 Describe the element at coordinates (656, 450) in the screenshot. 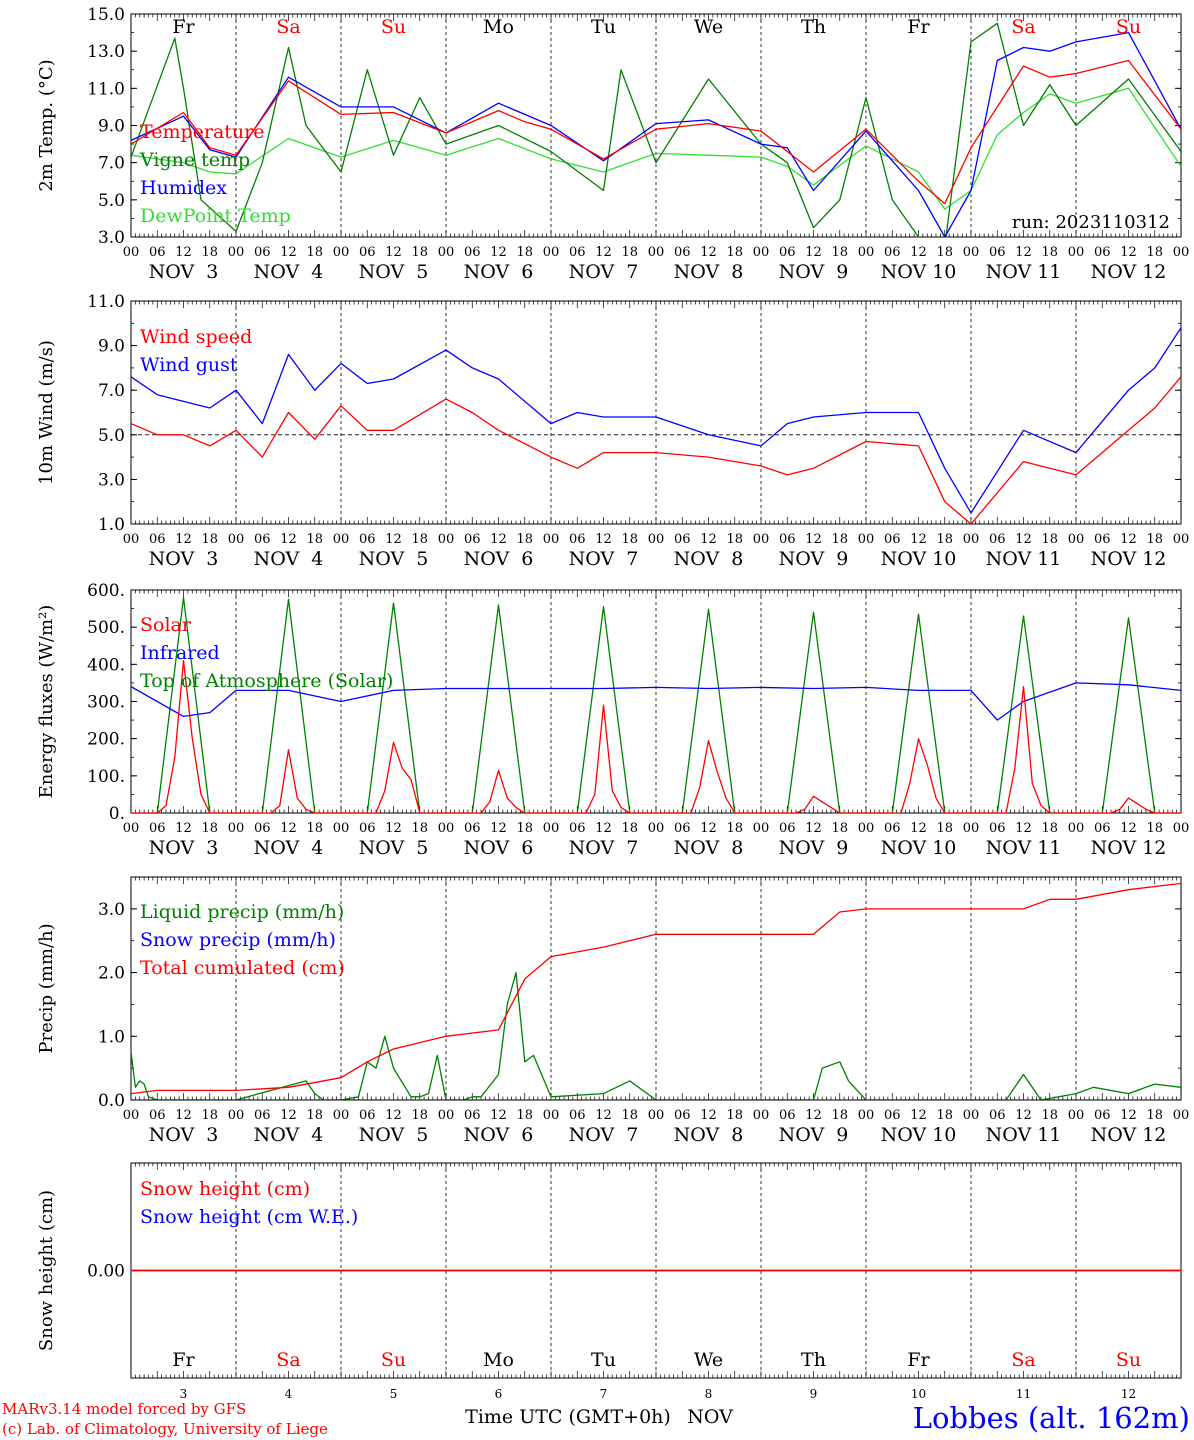

I see `series-line-wind-speed` at that location.